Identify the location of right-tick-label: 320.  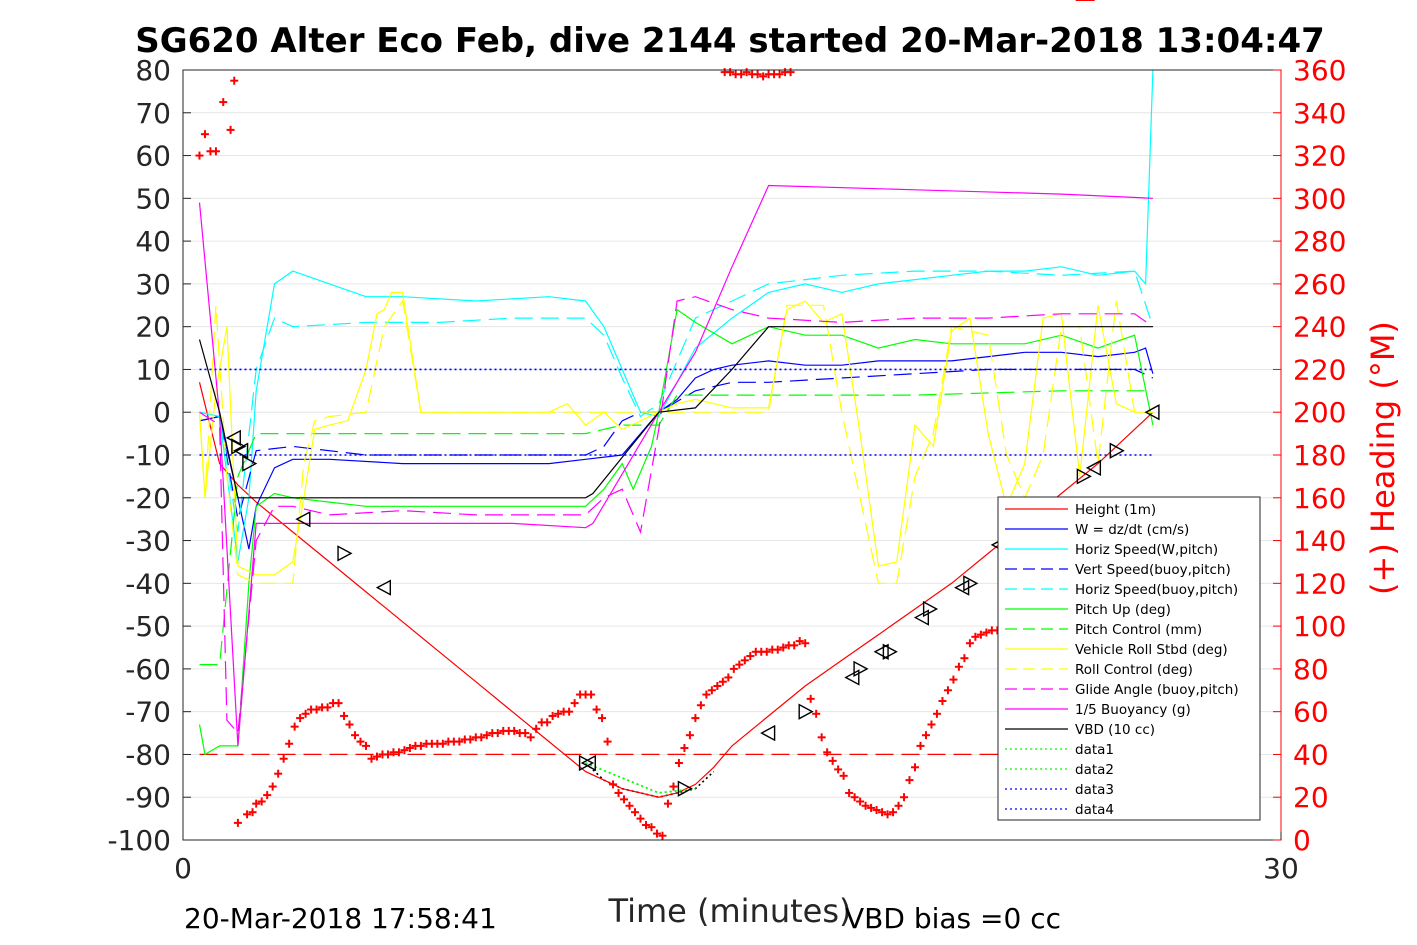
(1319, 156).